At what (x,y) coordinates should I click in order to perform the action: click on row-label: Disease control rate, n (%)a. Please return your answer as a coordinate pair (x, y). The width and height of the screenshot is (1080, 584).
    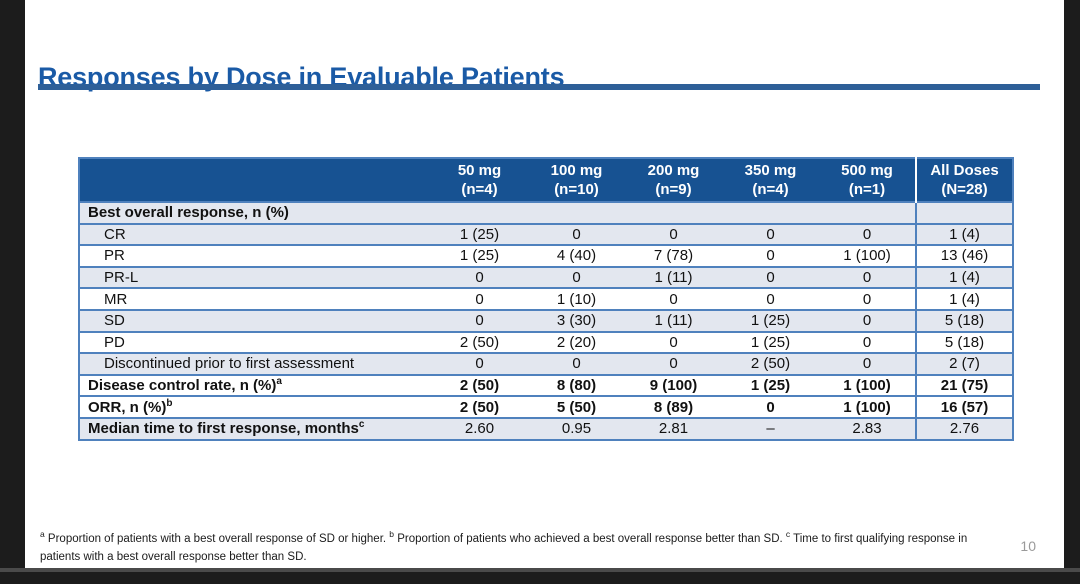
    Looking at the image, I should click on (255, 385).